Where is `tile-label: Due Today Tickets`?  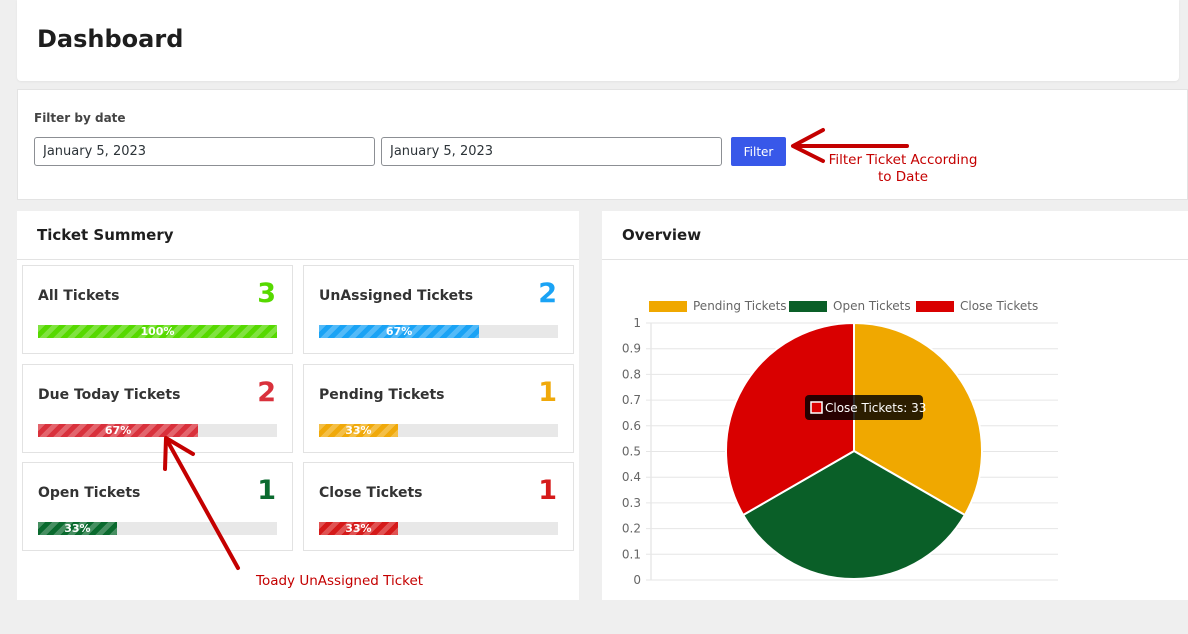
tile-label: Due Today Tickets is located at coordinates (109, 395).